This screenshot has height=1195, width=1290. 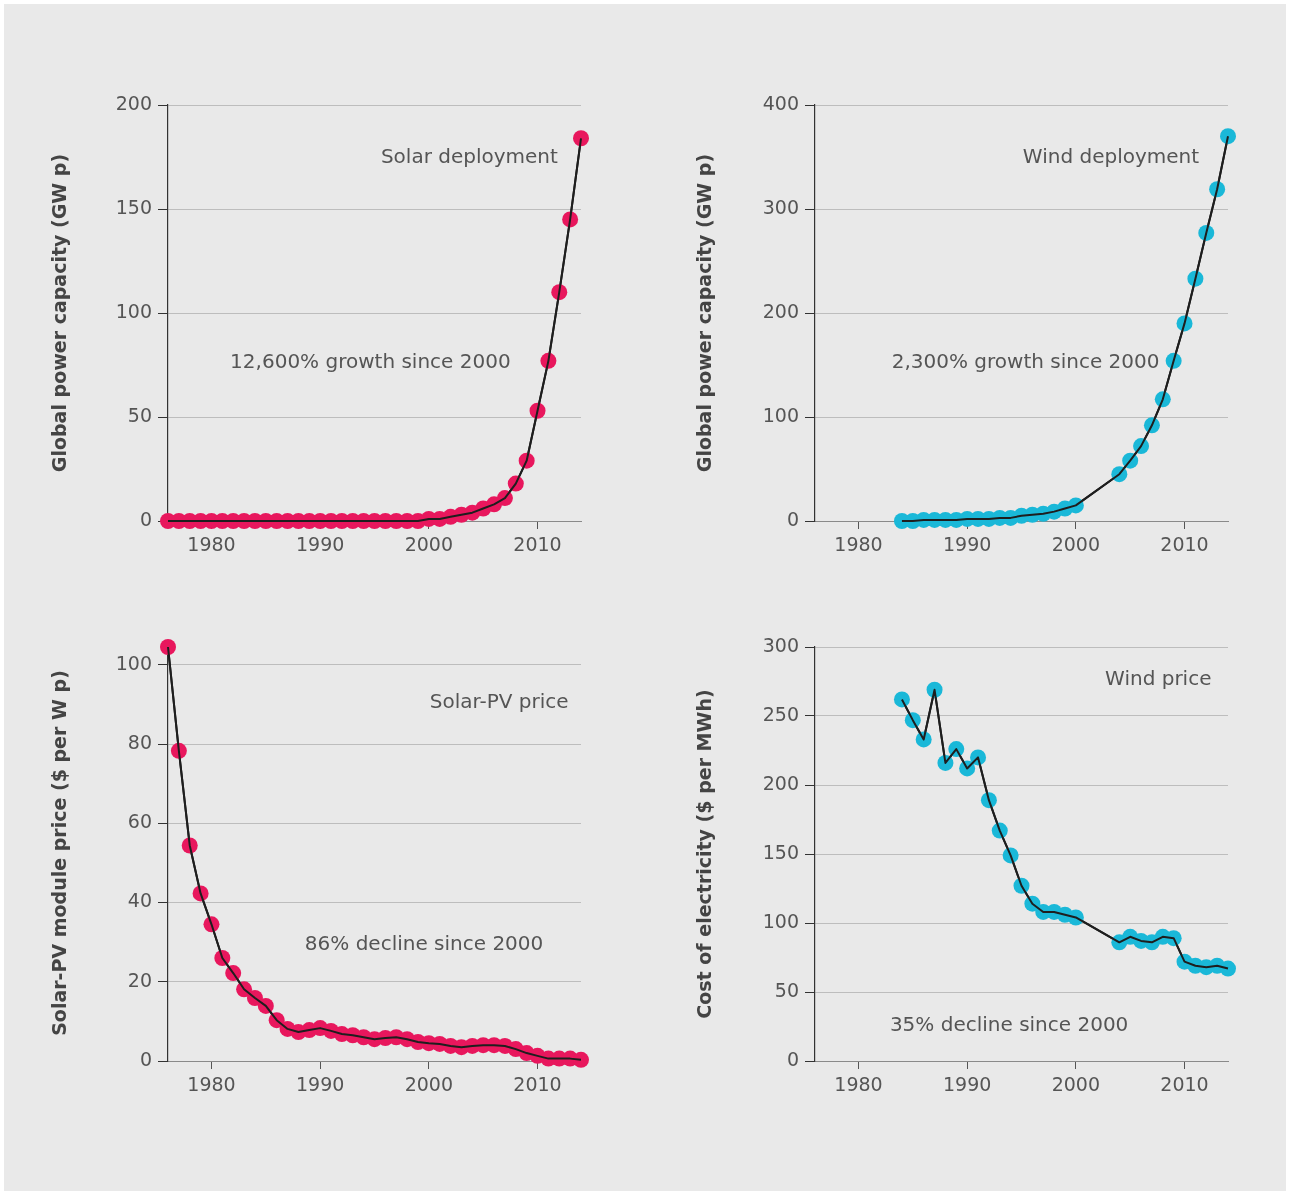 I want to click on annotation: Solar-PV price, so click(x=499, y=701).